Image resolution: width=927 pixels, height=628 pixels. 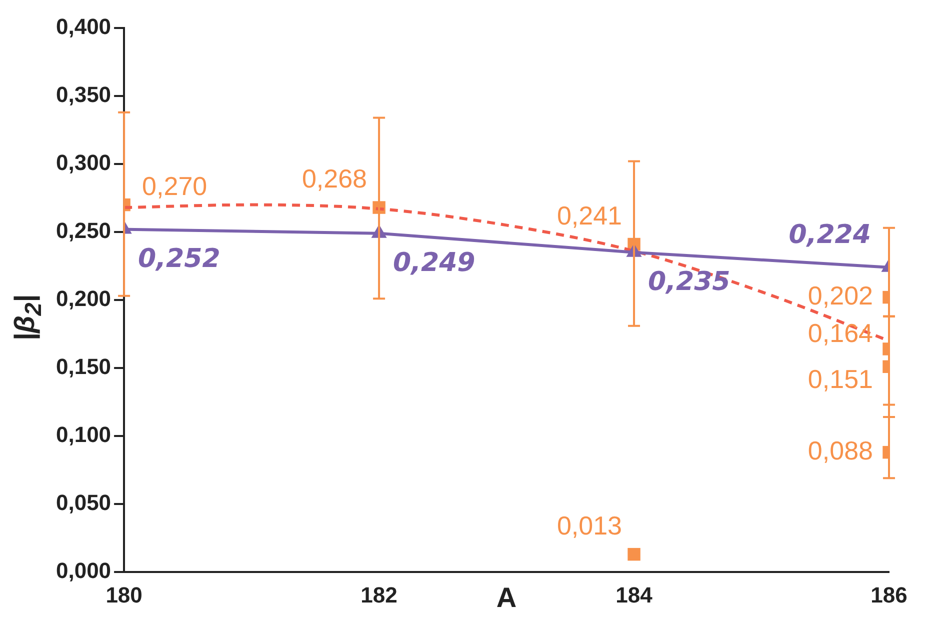 I want to click on x-tick-label: 180, so click(x=124, y=595).